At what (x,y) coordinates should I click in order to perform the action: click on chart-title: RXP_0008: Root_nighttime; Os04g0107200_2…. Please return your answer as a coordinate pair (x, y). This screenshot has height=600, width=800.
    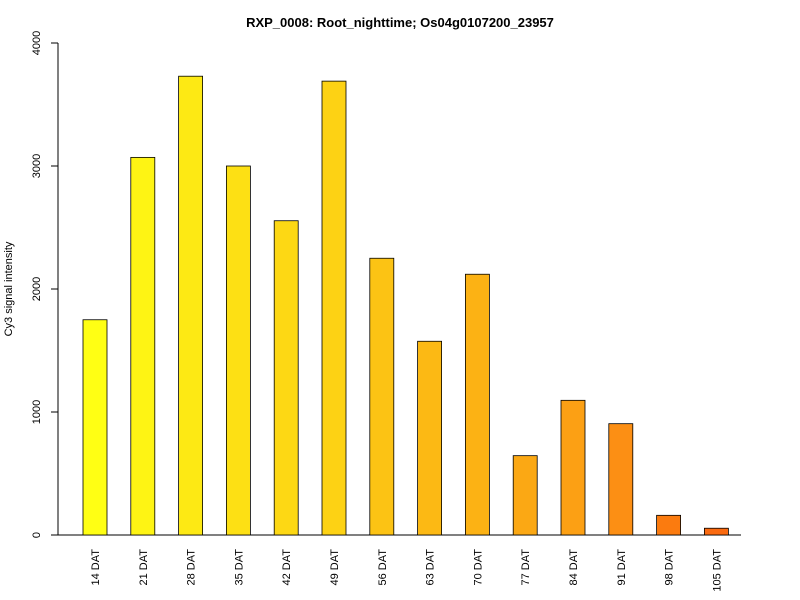
    Looking at the image, I should click on (400, 22).